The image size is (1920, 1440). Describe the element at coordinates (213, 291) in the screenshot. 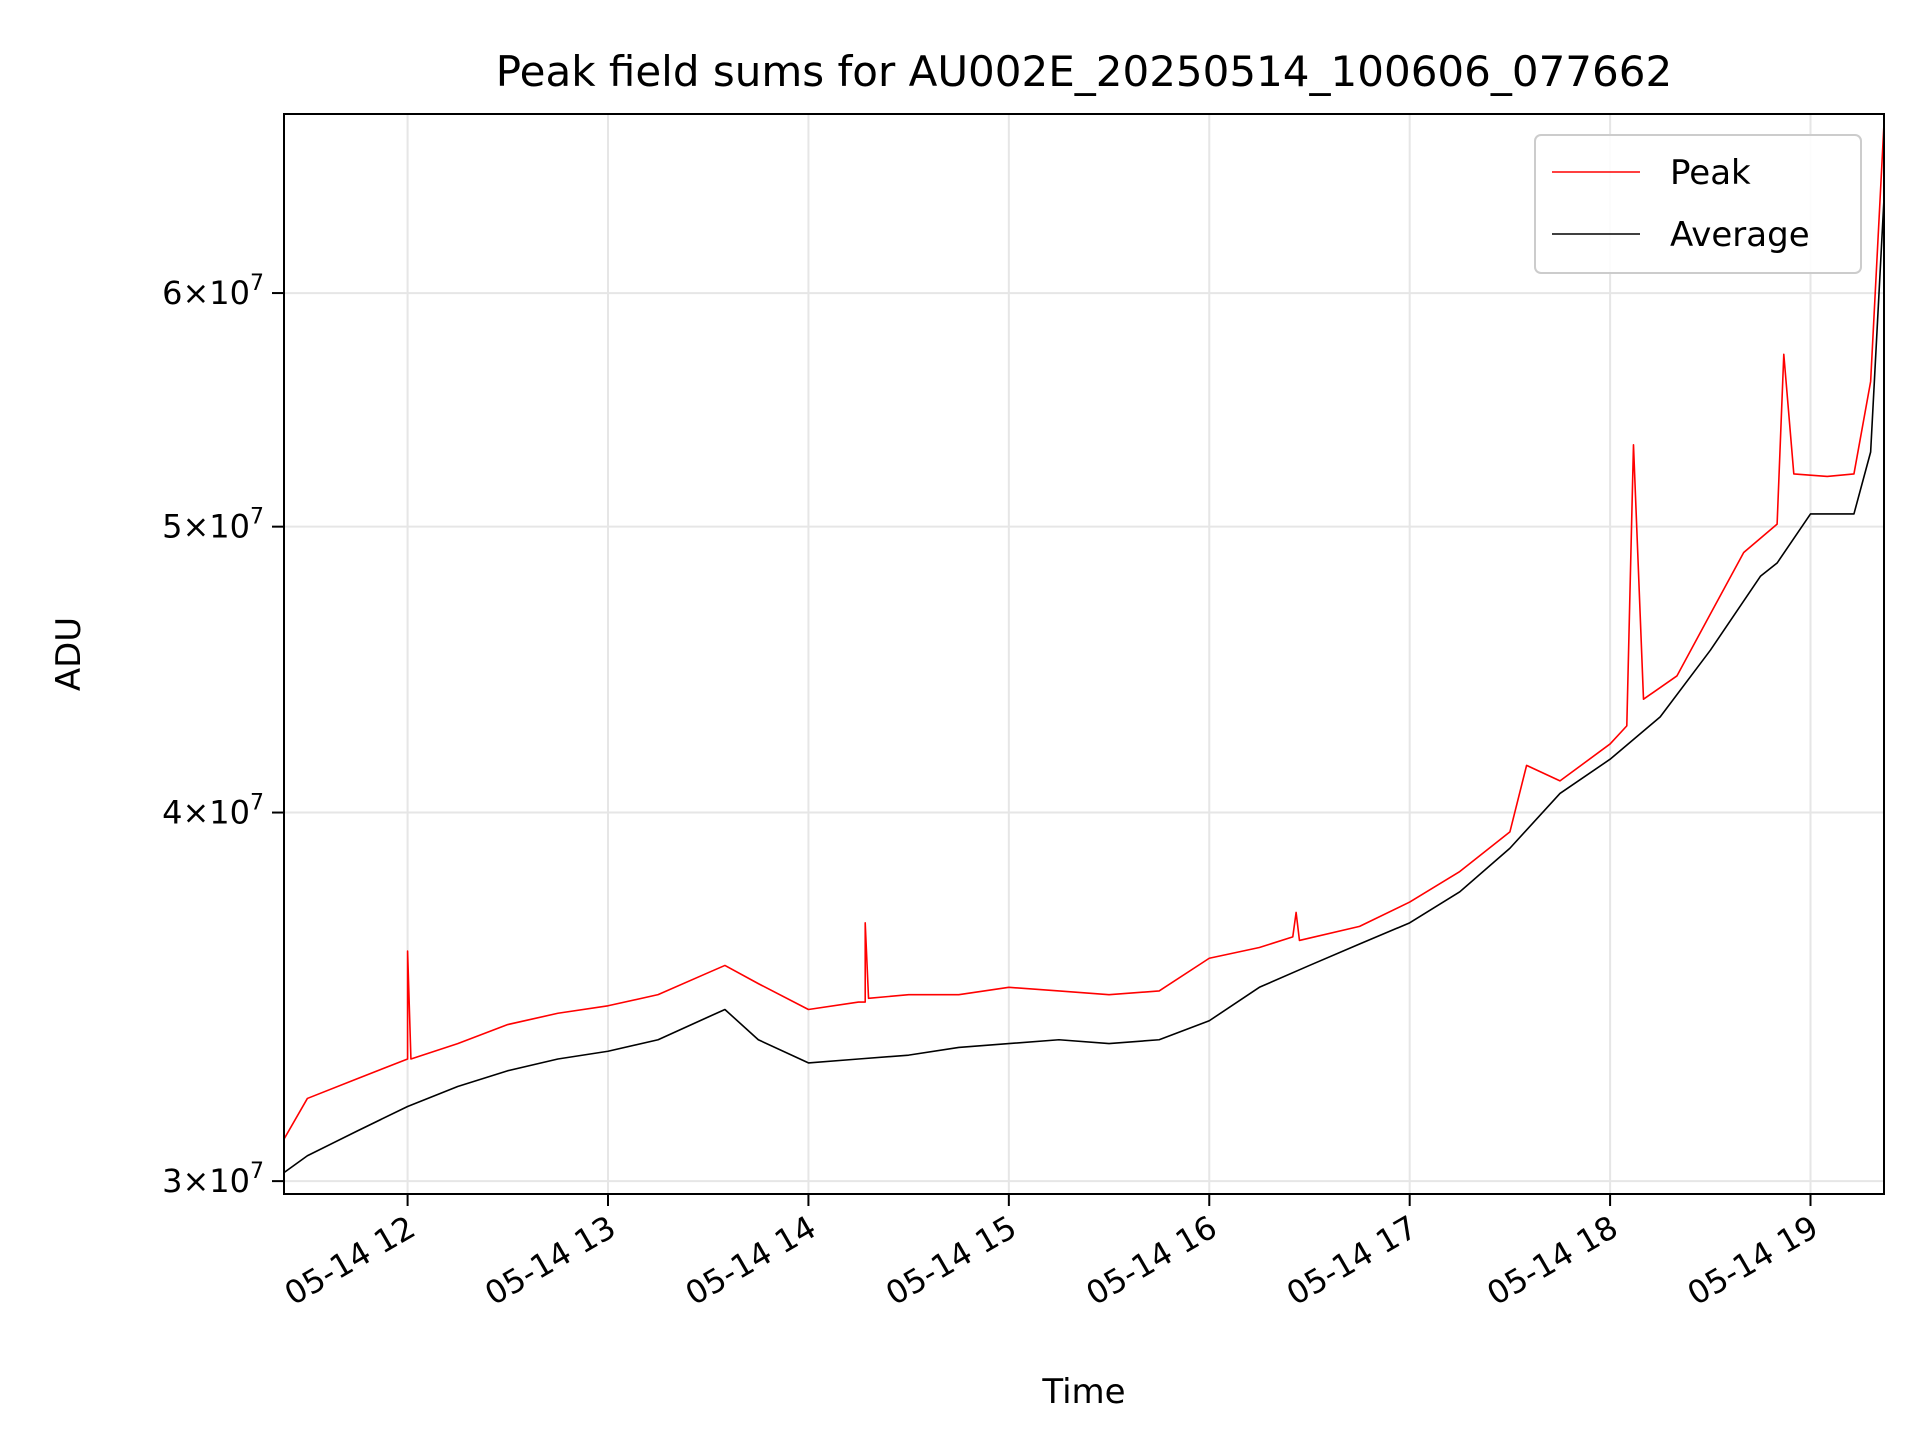

I see `y-tick-label: 6×107` at that location.